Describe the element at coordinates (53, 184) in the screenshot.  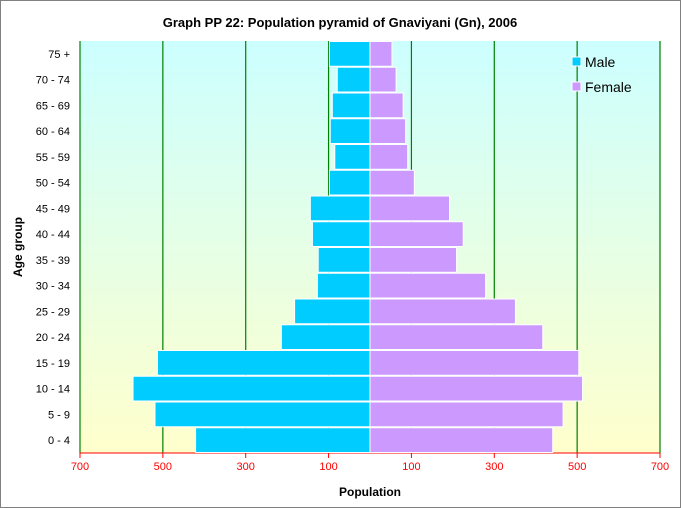
I see `y-tick-label: 50 - 54` at that location.